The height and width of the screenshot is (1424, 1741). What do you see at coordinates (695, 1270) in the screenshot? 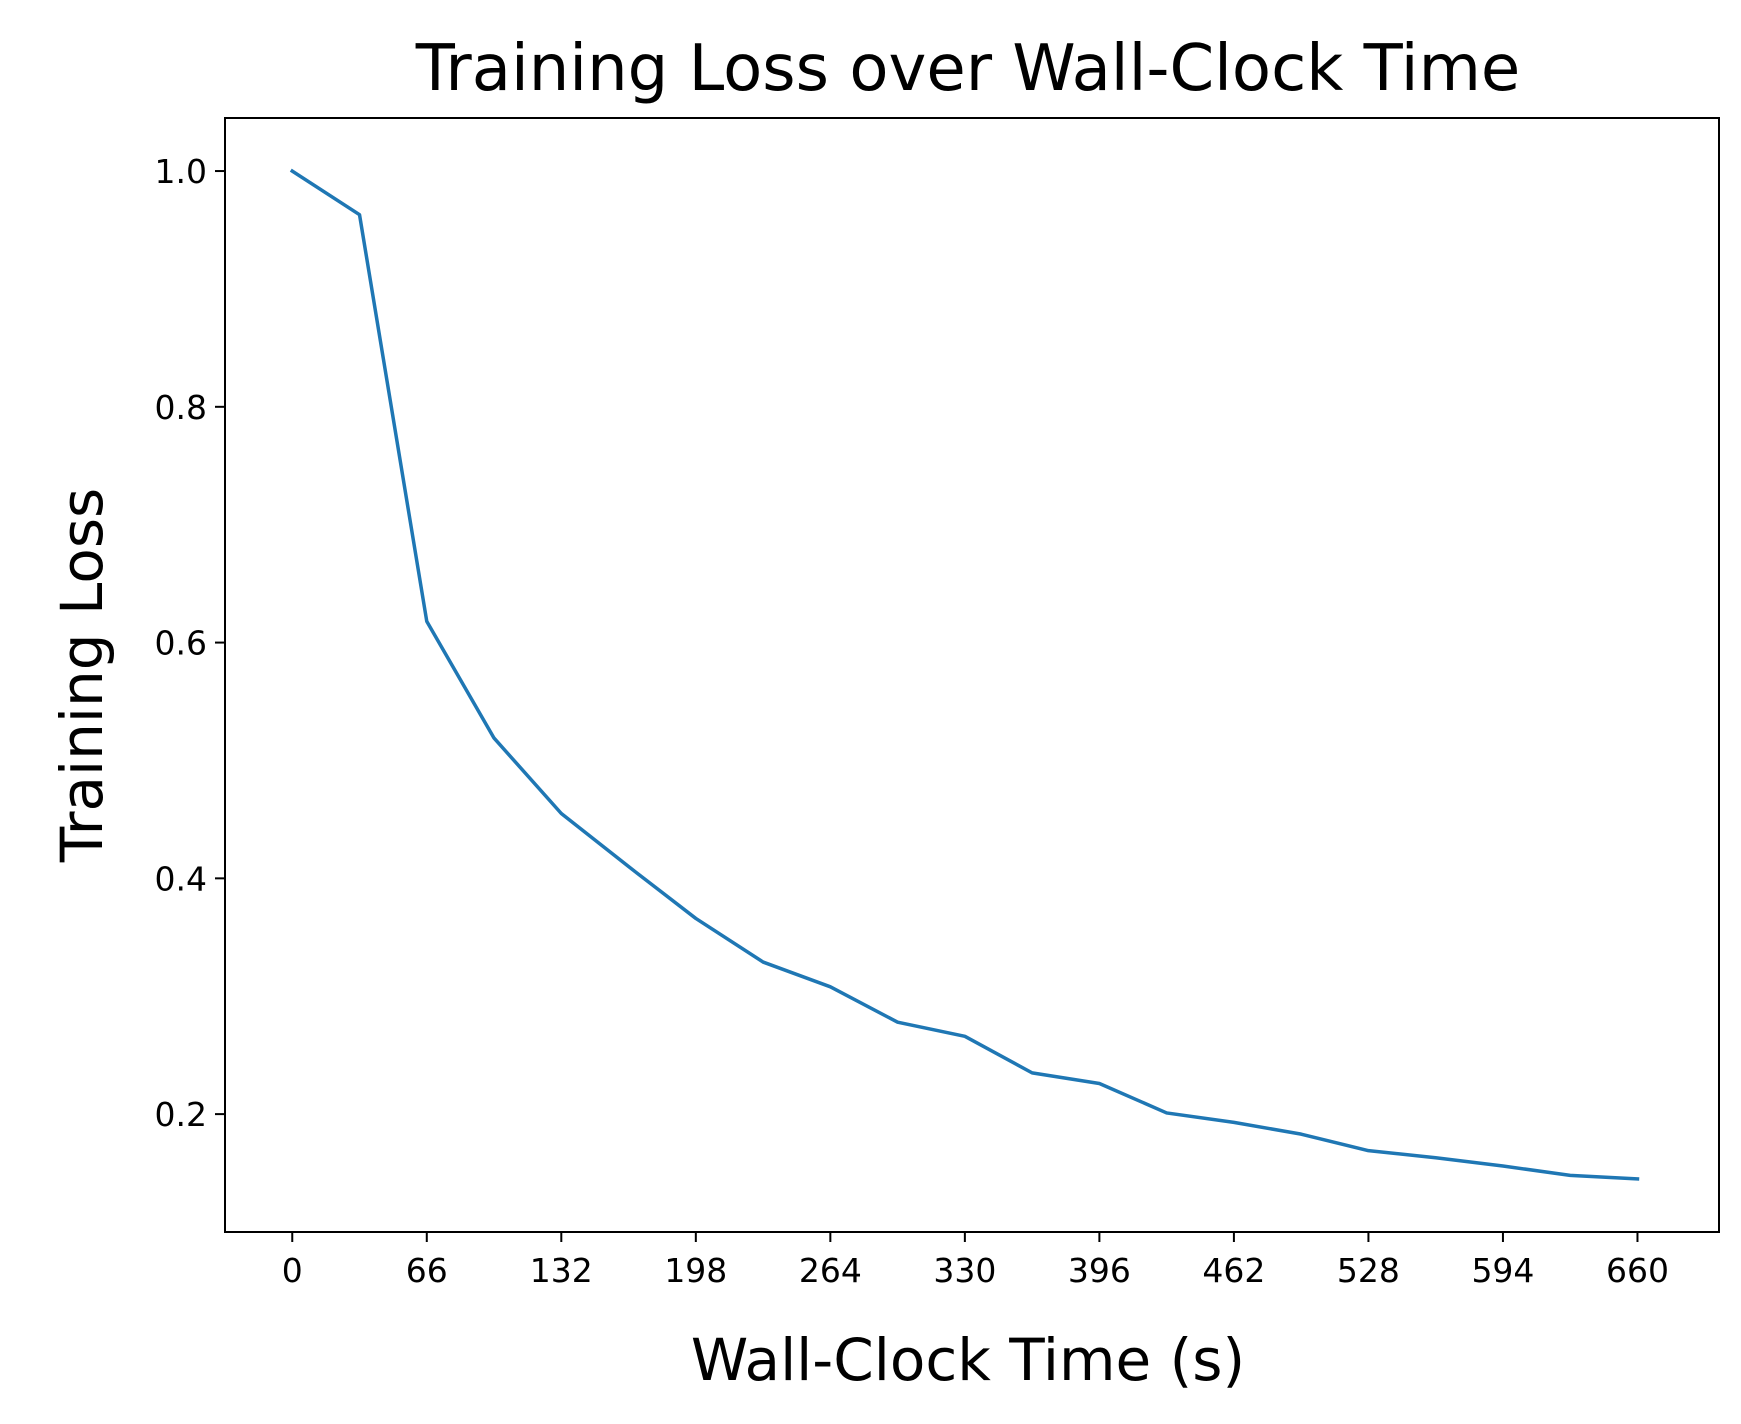
I see `x-tick-label: 198` at bounding box center [695, 1270].